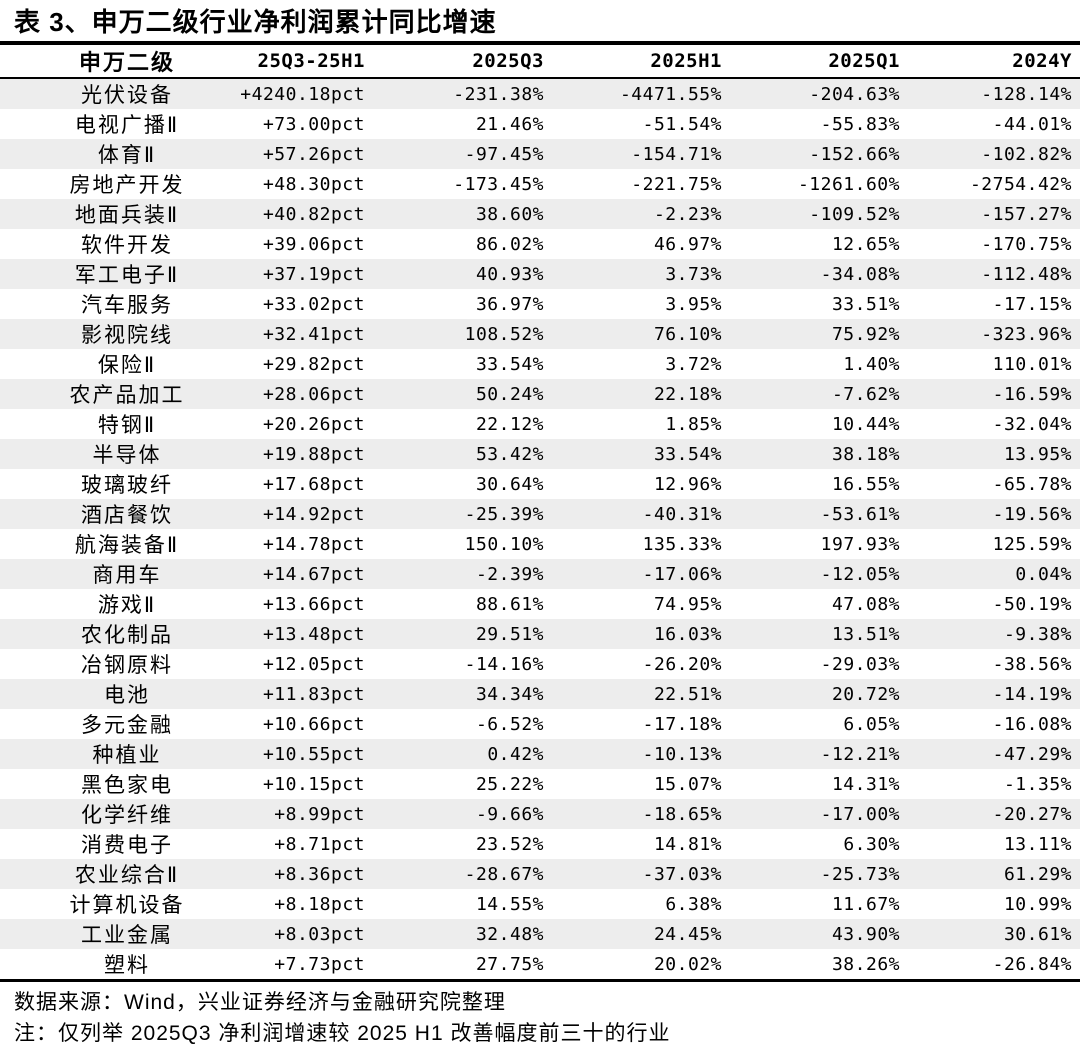 Image resolution: width=1080 pixels, height=1051 pixels. What do you see at coordinates (509, 484) in the screenshot?
I see `value-cell: 30.64%` at bounding box center [509, 484].